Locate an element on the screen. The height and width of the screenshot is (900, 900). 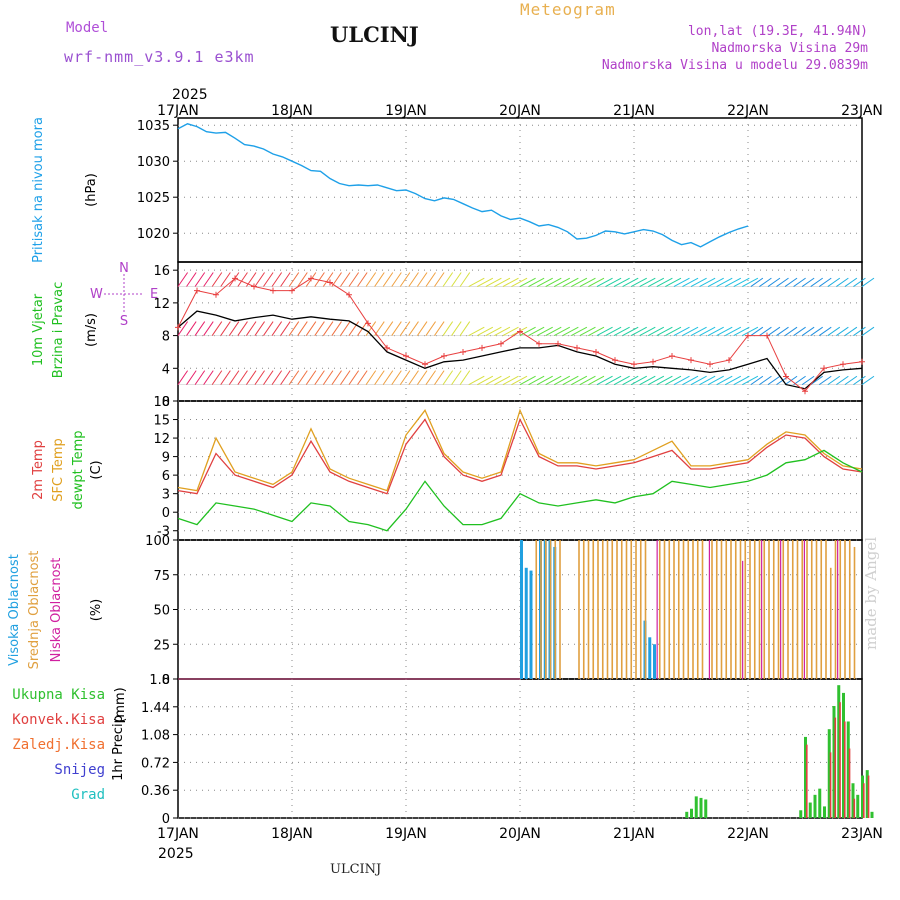
bottom-day-label: 20JAN is located at coordinates (520, 834).